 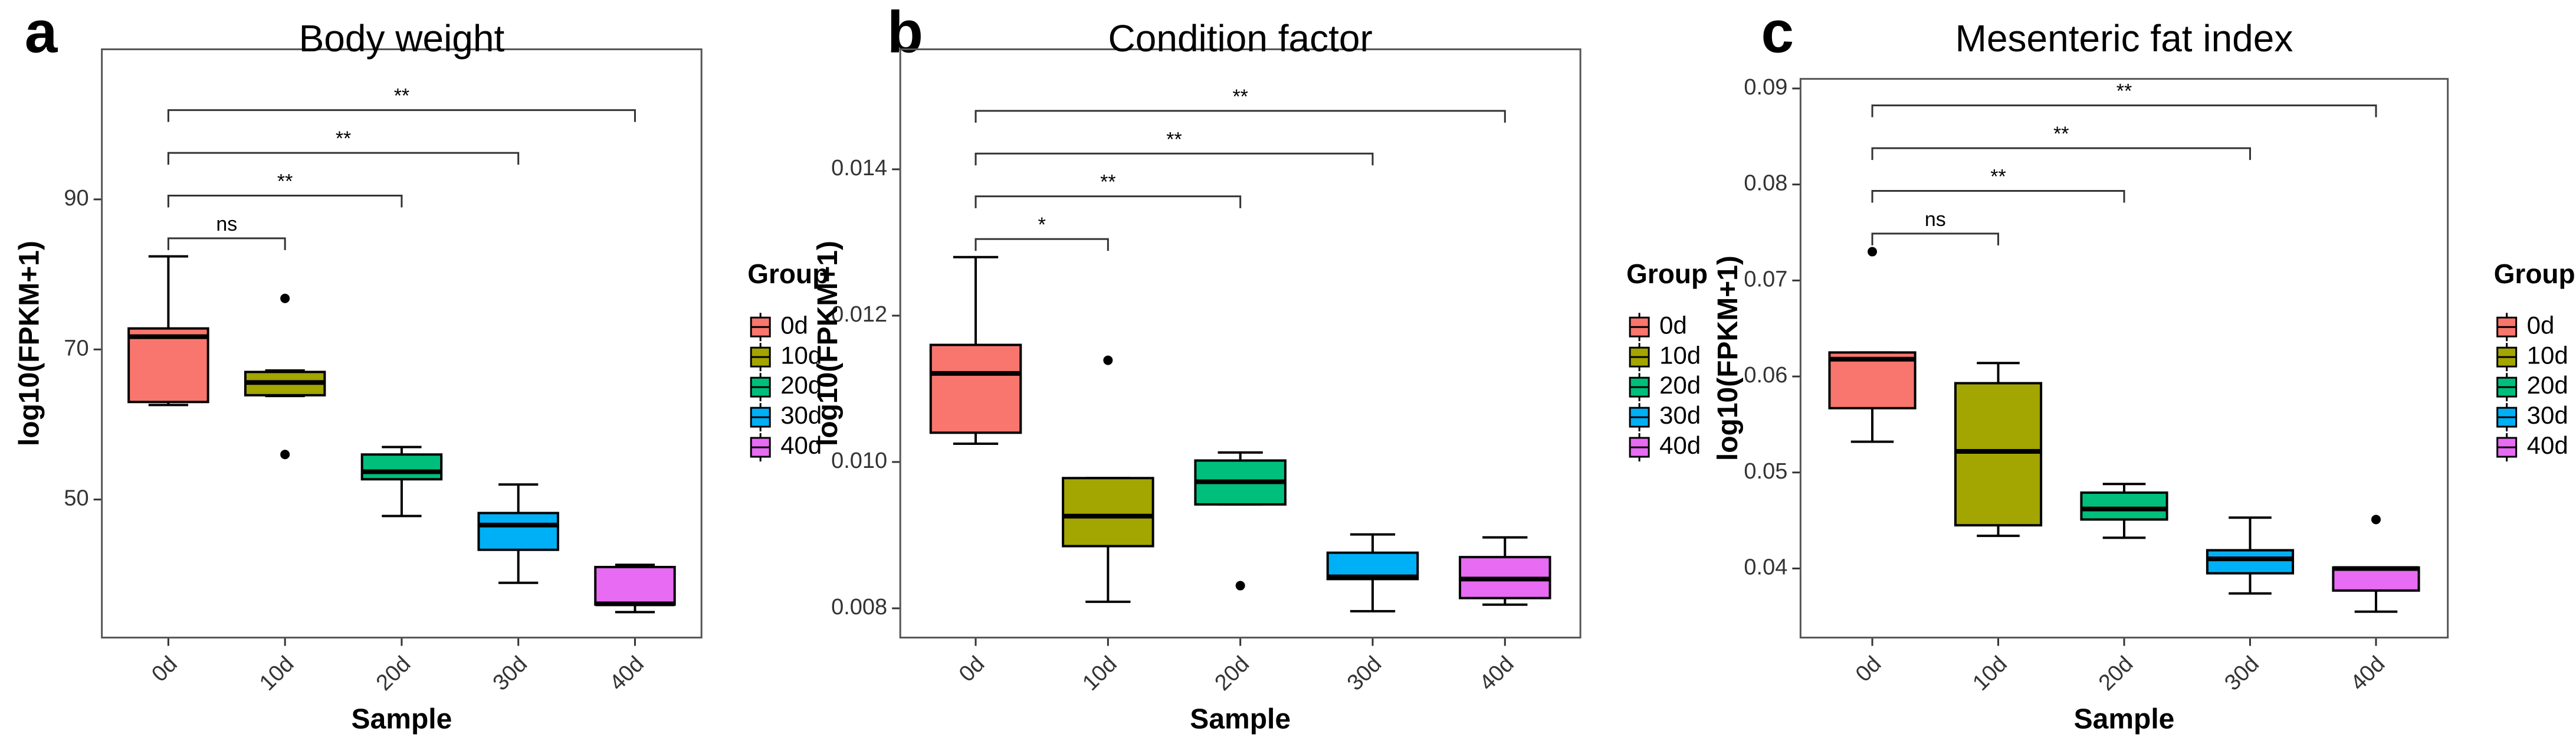 I want to click on y-tick-label: 90, so click(x=76, y=199).